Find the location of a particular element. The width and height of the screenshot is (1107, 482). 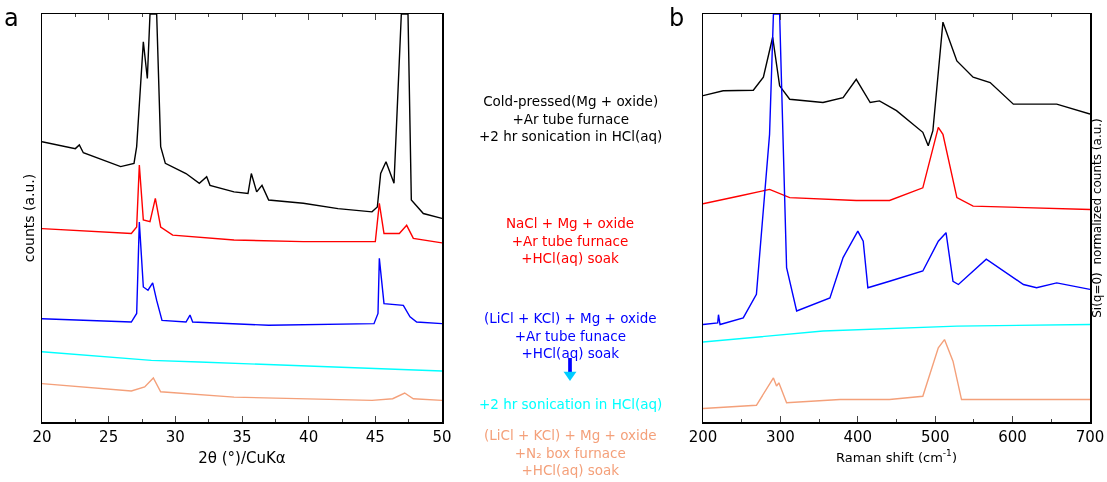

x-axis-title: 2θ (°)/CuKα is located at coordinates (242, 458).